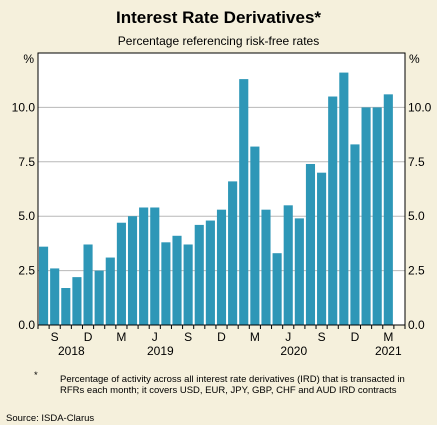  What do you see at coordinates (26, 325) in the screenshot?
I see `y-tick-label-left: 0.0` at bounding box center [26, 325].